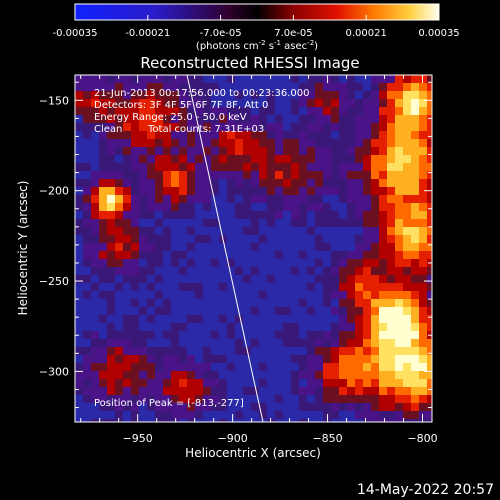 The height and width of the screenshot is (500, 500). What do you see at coordinates (233, 438) in the screenshot?
I see `x-tick-label: −900` at bounding box center [233, 438].